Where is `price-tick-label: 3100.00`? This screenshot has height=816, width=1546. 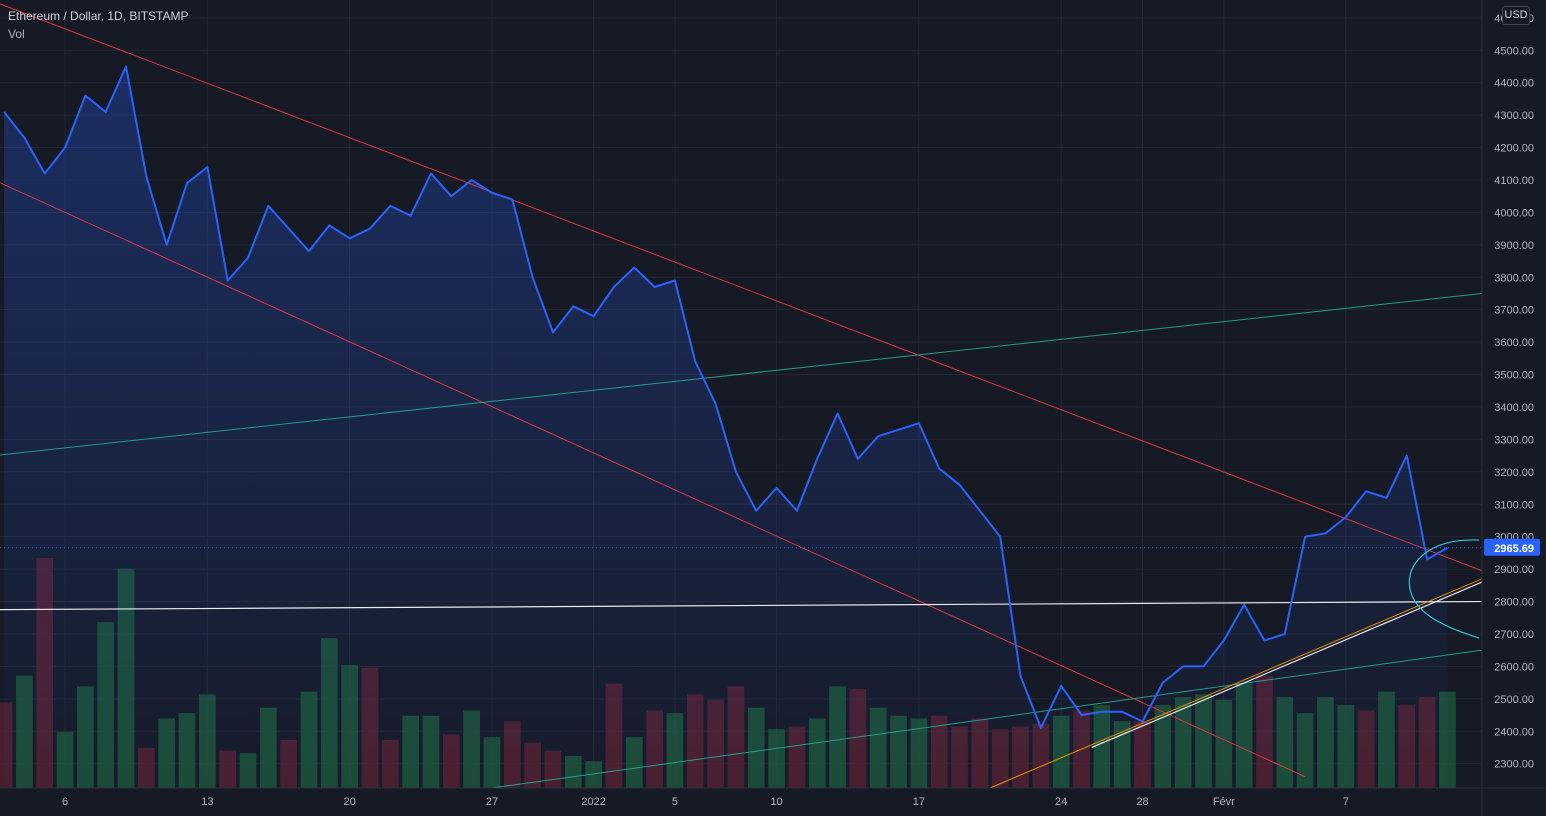 price-tick-label: 3100.00 is located at coordinates (1514, 505).